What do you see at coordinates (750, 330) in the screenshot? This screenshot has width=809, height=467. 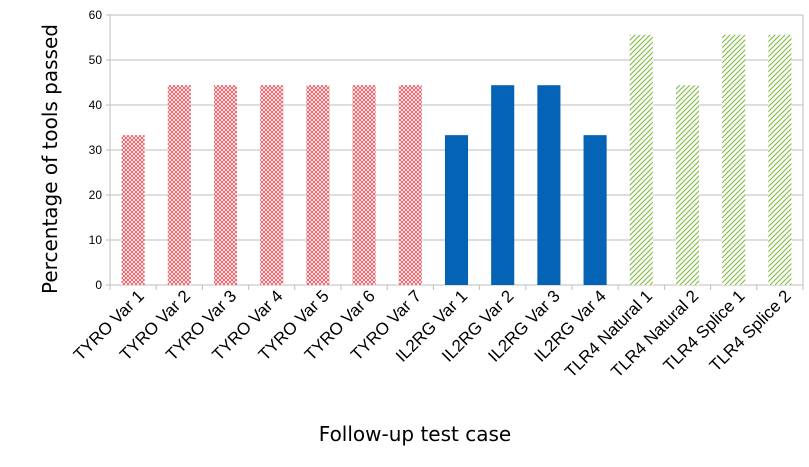 I see `x-tick-label: TLR4 Splice 2` at bounding box center [750, 330].